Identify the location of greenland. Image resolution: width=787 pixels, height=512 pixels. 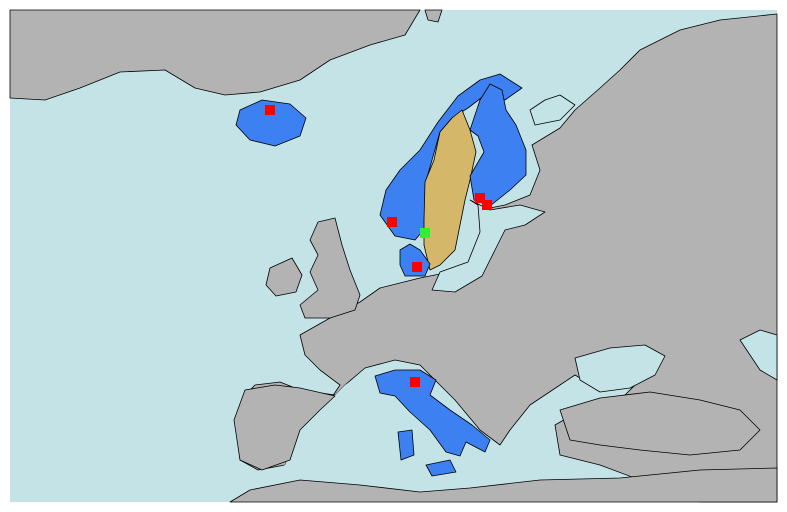
(215, 55).